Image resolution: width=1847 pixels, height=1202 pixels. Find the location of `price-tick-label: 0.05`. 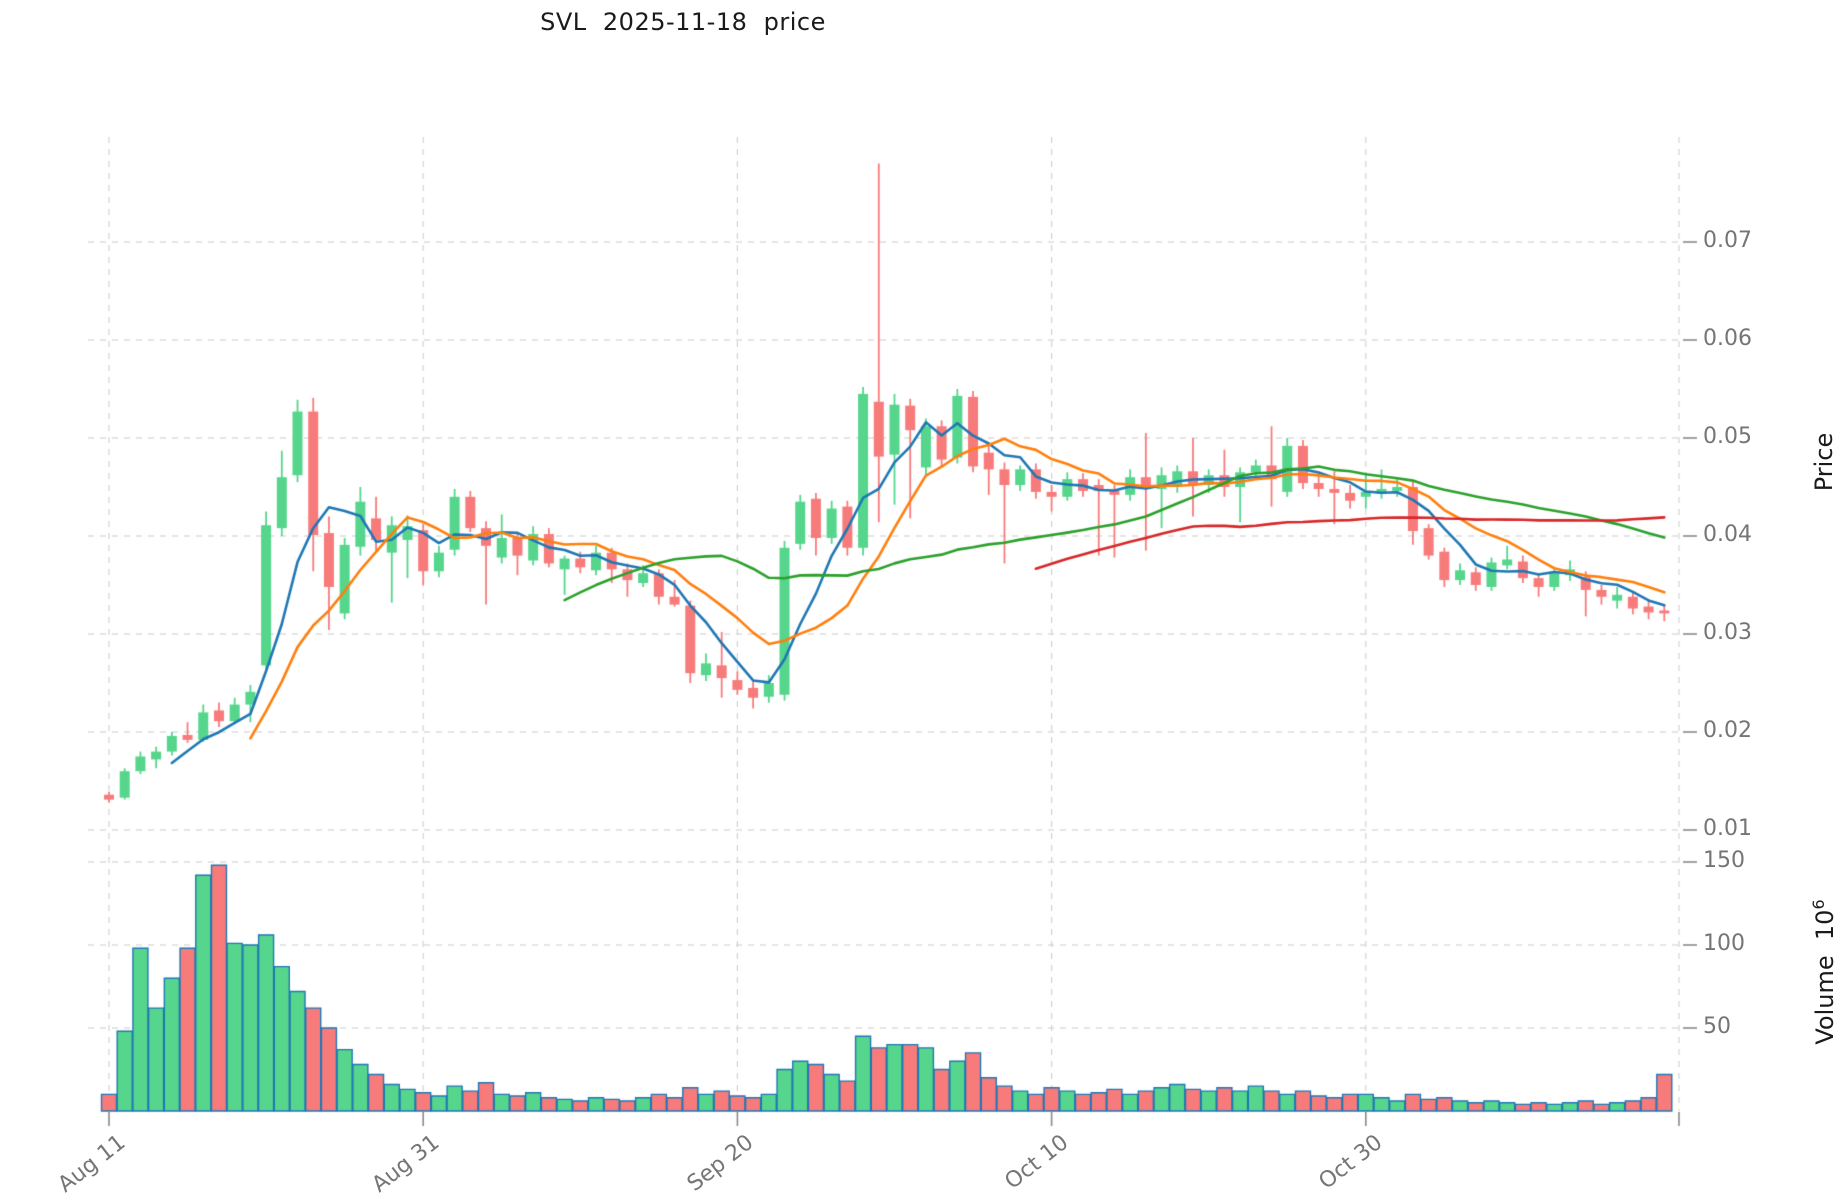

price-tick-label: 0.05 is located at coordinates (1727, 436).